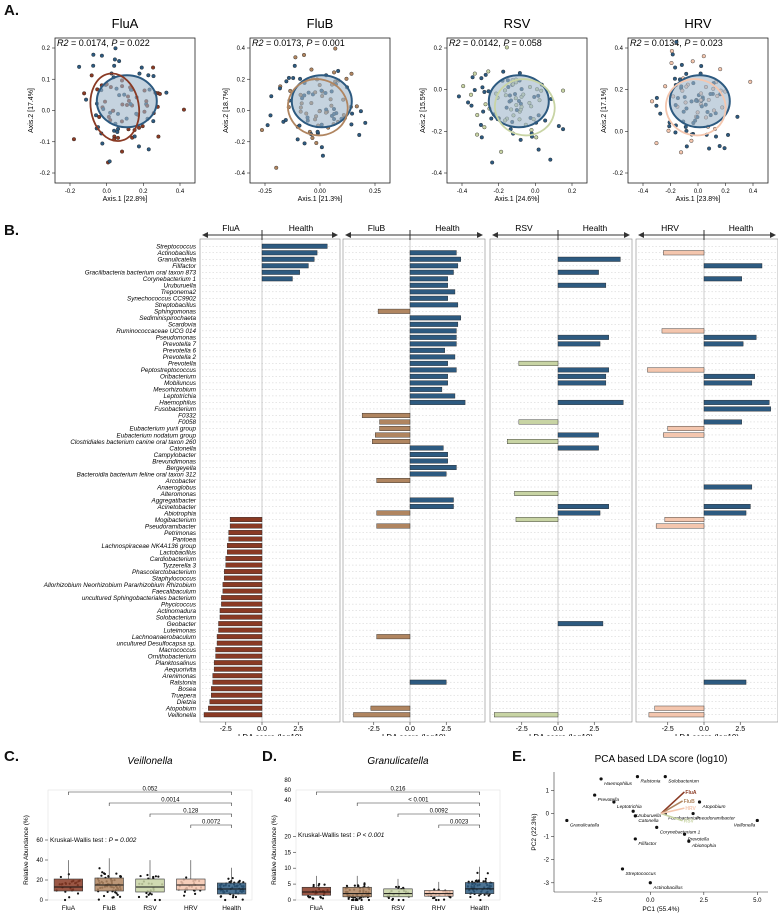 This screenshot has width=778, height=915. I want to click on x-axis-label: Axis.1 [22.8%], so click(125, 199).